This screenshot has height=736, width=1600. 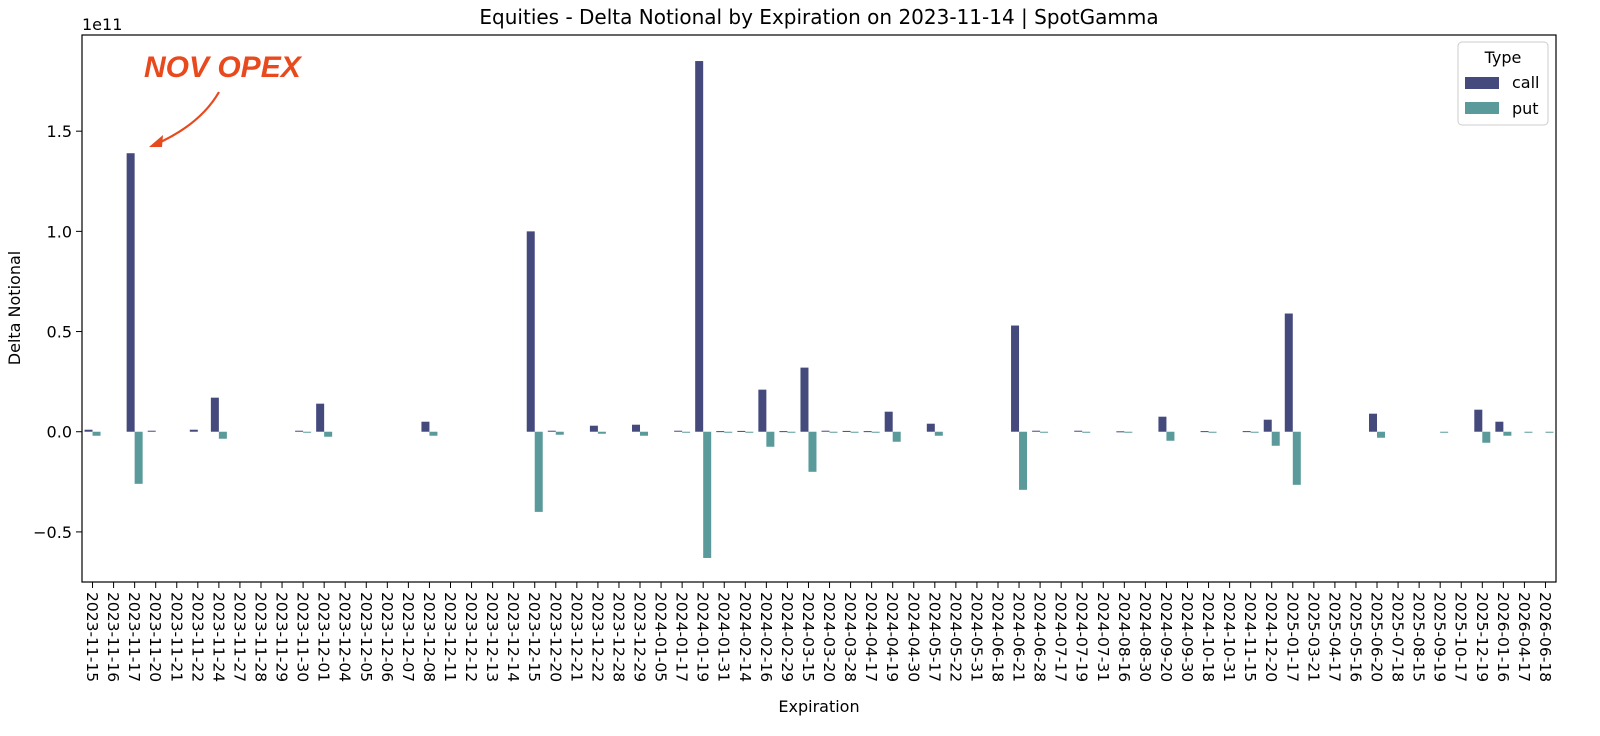 What do you see at coordinates (808, 637) in the screenshot?
I see `x-tick-label: 2024-03-15` at bounding box center [808, 637].